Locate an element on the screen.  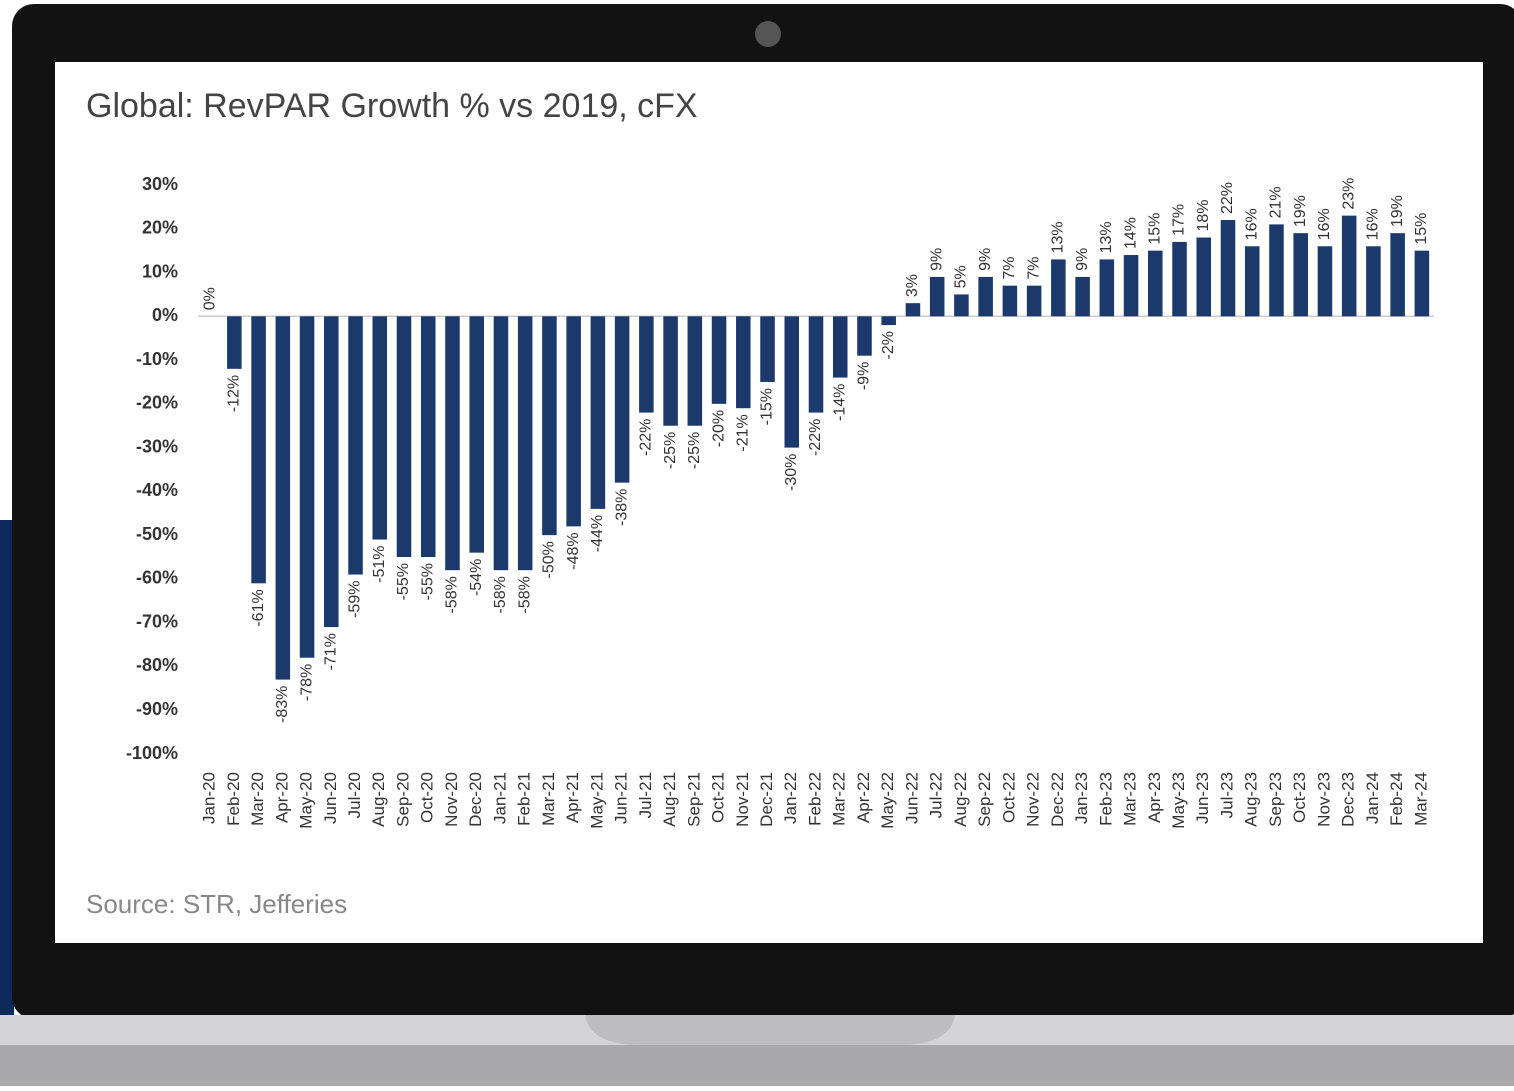
y-tick-label: -10% is located at coordinates (157, 359).